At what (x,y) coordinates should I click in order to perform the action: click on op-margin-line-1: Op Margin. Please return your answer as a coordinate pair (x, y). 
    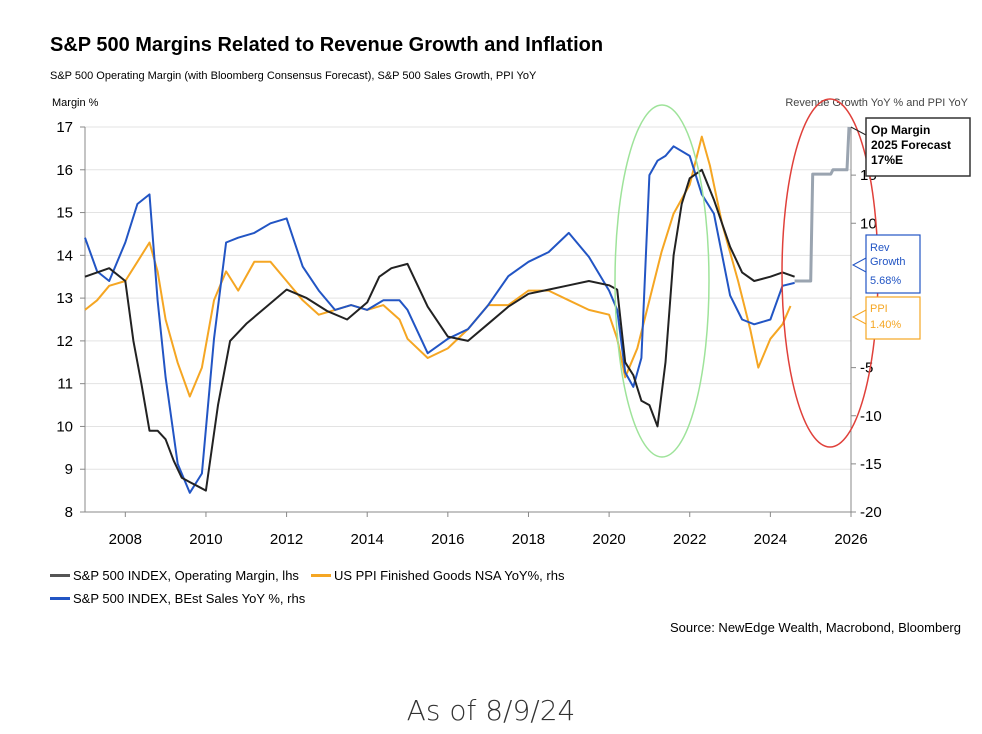
    Looking at the image, I should click on (900, 130).